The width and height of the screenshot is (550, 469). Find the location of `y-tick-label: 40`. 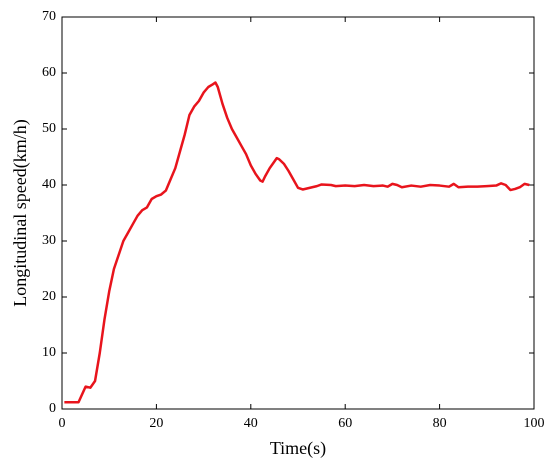

y-tick-label: 40 is located at coordinates (49, 184).